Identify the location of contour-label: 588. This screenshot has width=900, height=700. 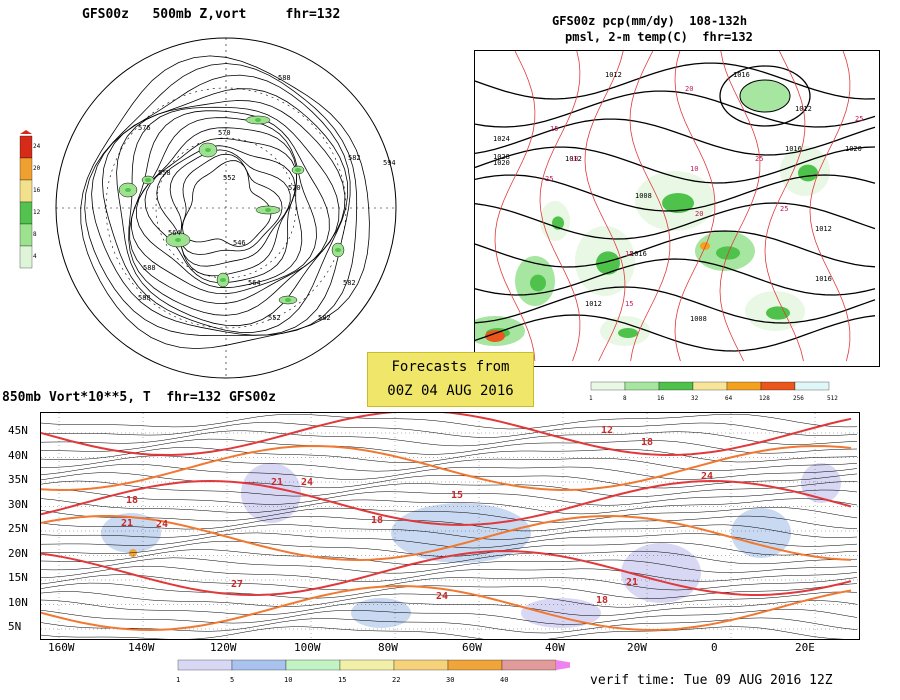
(284, 78).